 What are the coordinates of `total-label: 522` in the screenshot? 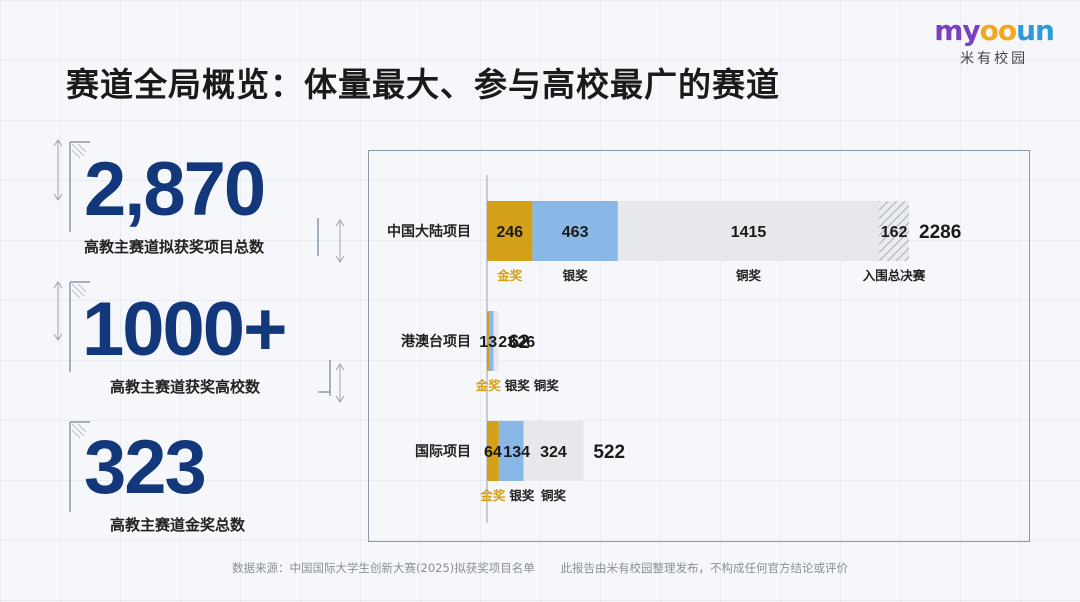 It's located at (609, 452).